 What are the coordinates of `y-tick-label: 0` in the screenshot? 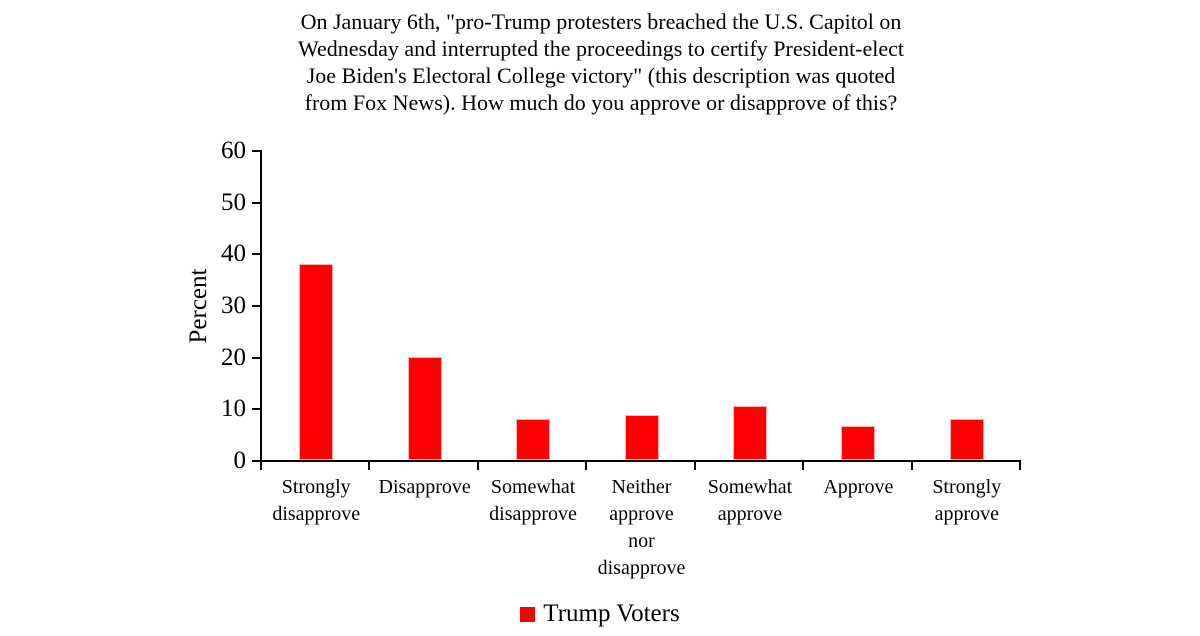 It's located at (240, 460).